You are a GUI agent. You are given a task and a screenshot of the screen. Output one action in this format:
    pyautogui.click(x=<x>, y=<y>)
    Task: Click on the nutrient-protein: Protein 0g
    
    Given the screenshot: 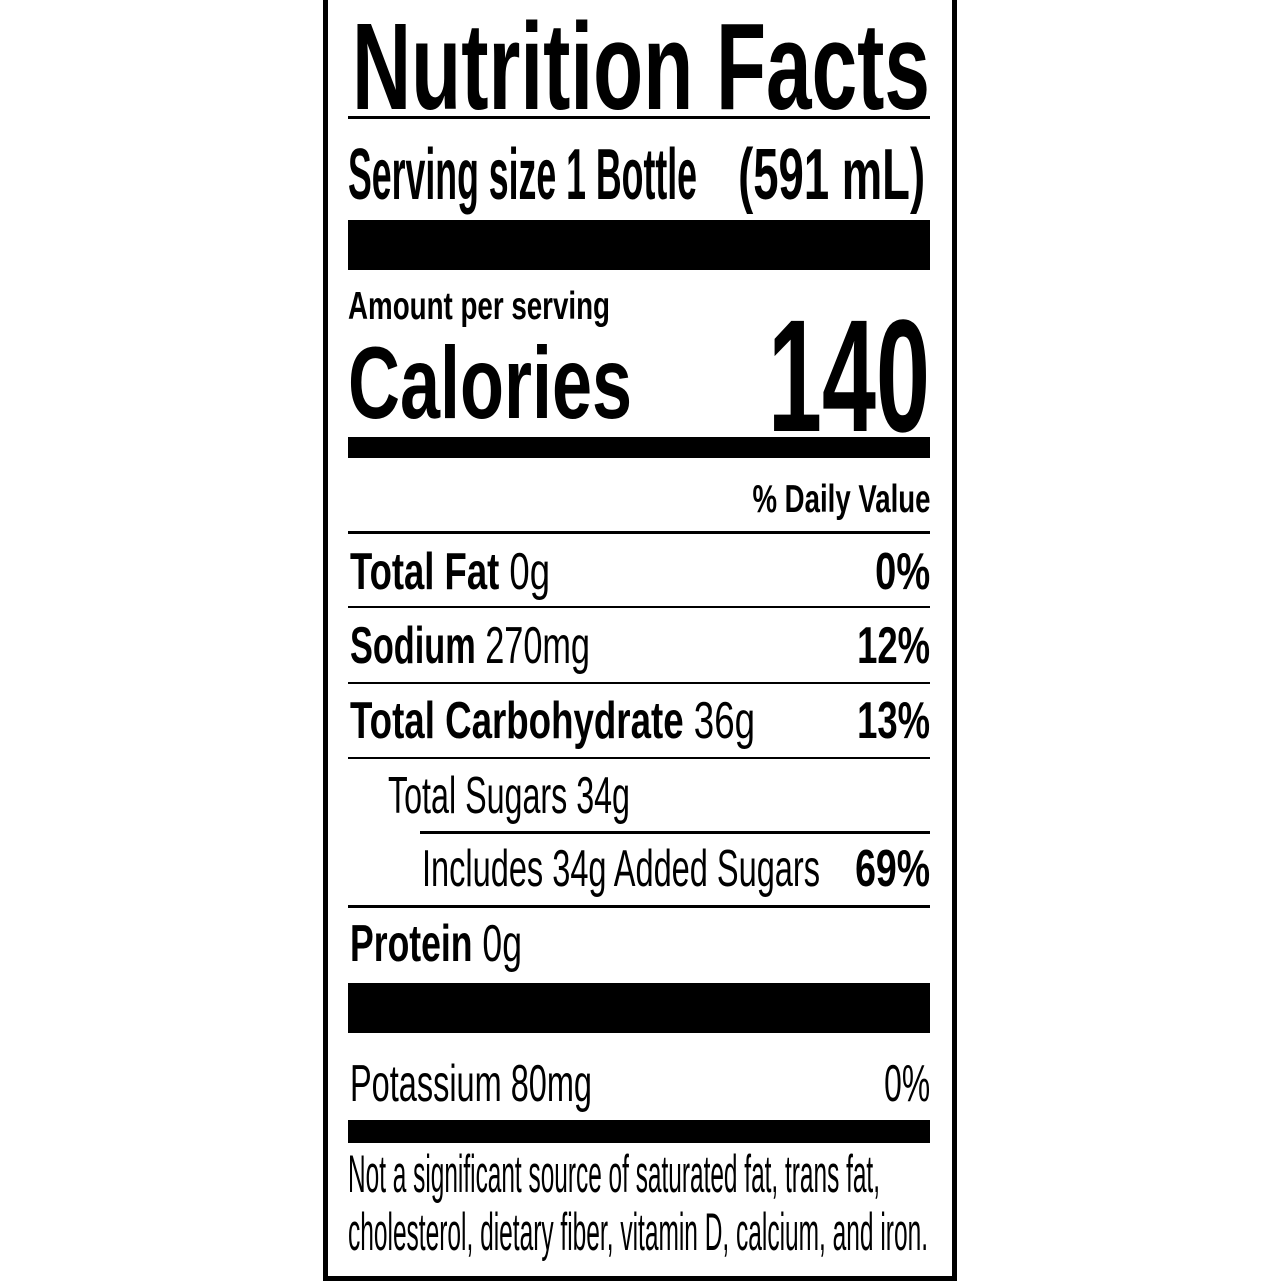 What is the action you would take?
    pyautogui.click(x=436, y=944)
    